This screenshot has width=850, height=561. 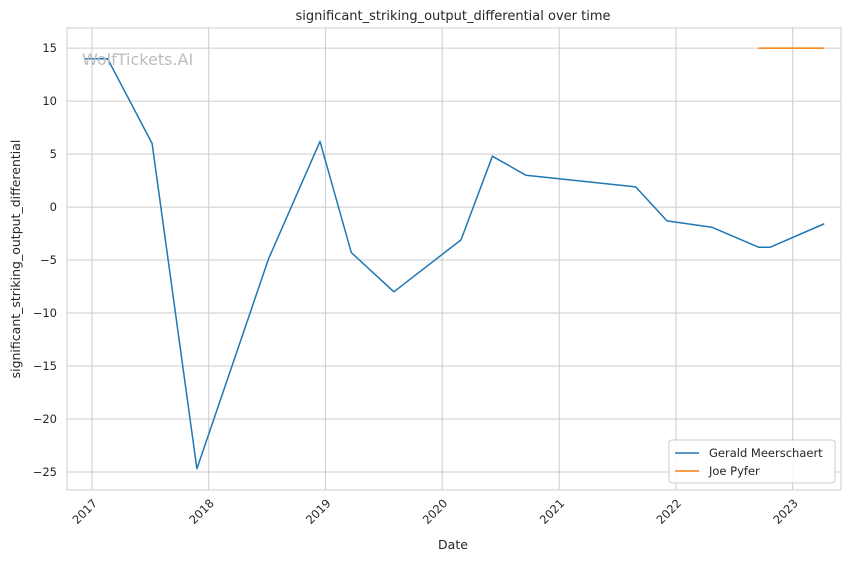 I want to click on y-tick-label: −5, so click(x=48, y=260).